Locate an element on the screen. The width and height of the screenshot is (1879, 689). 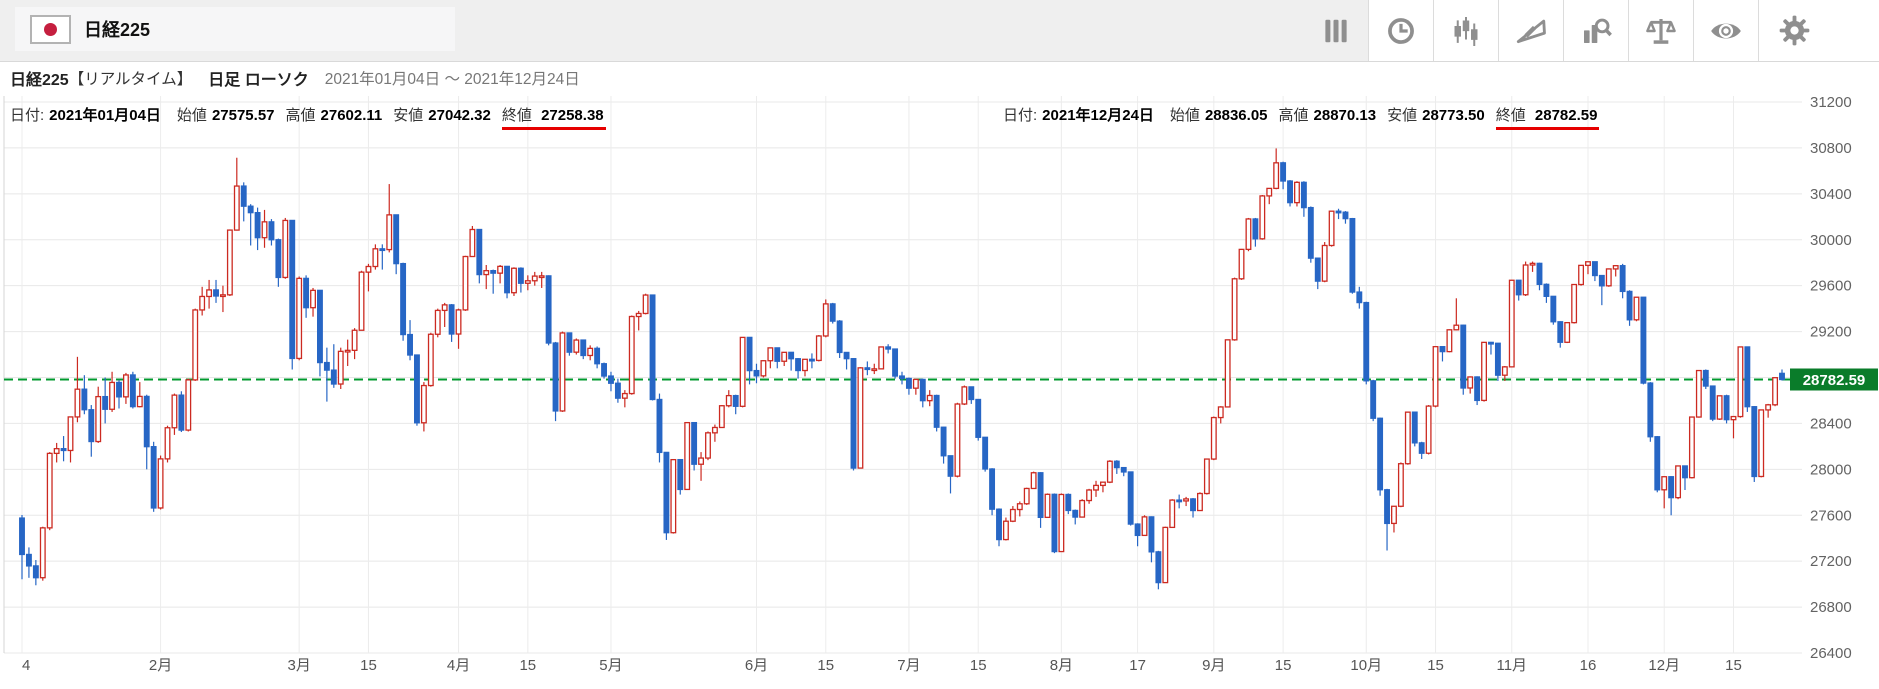
watchlist-button is located at coordinates (1725, 30).